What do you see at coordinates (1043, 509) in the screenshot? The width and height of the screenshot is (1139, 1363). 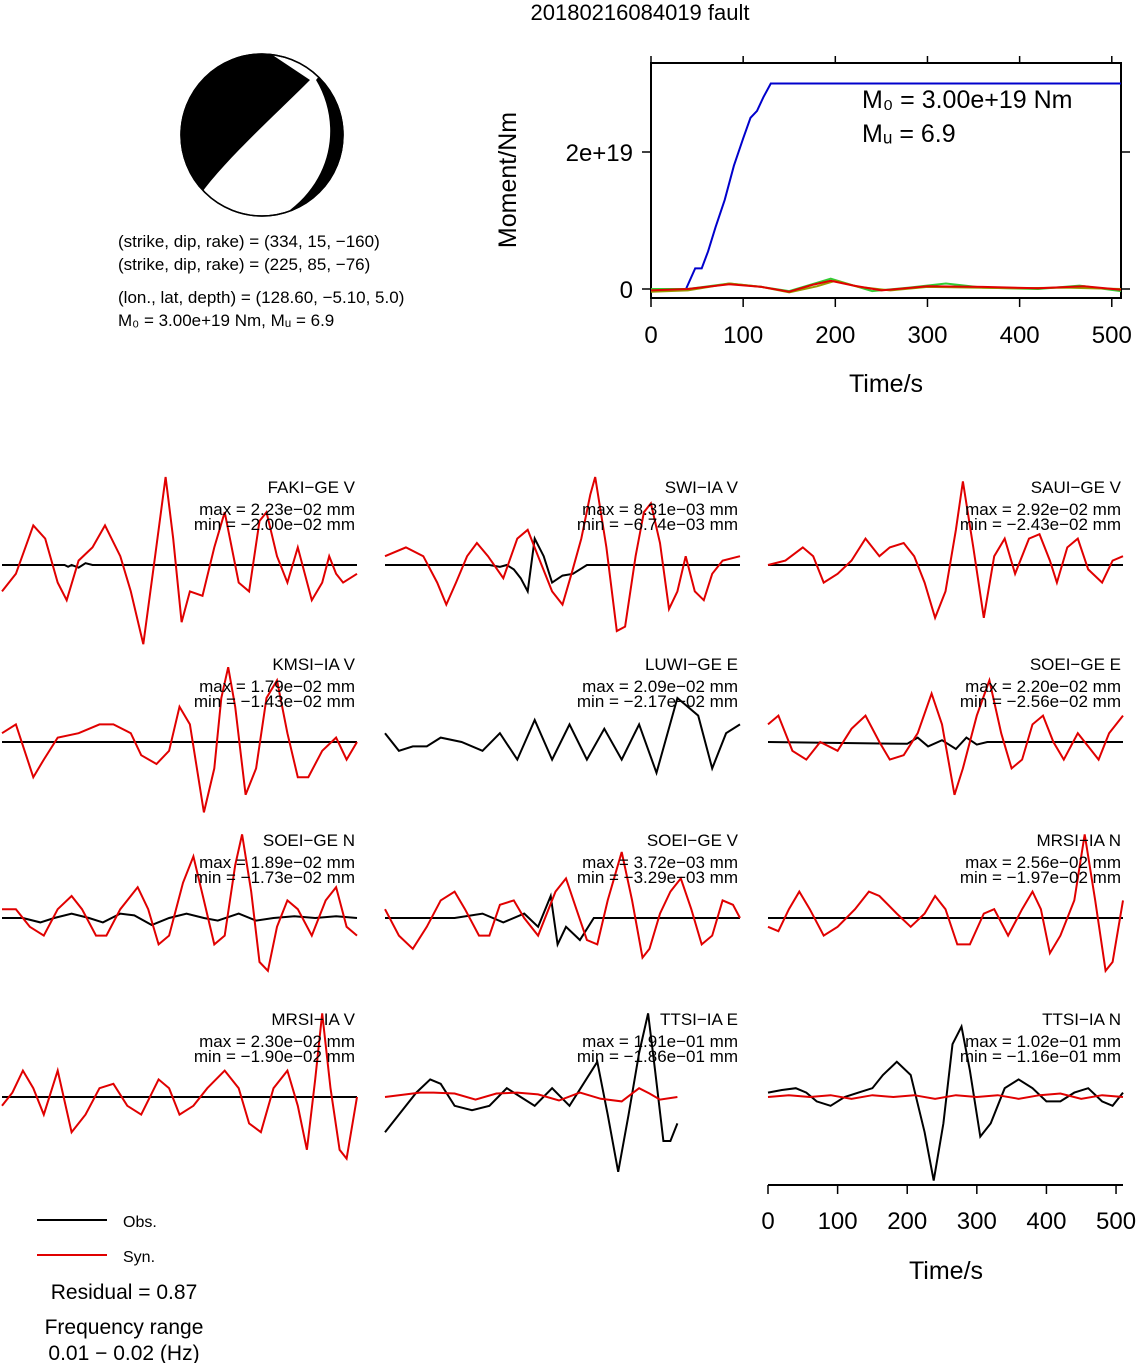 I see `max-amplitude-label: max = 2.92e−02 mm` at bounding box center [1043, 509].